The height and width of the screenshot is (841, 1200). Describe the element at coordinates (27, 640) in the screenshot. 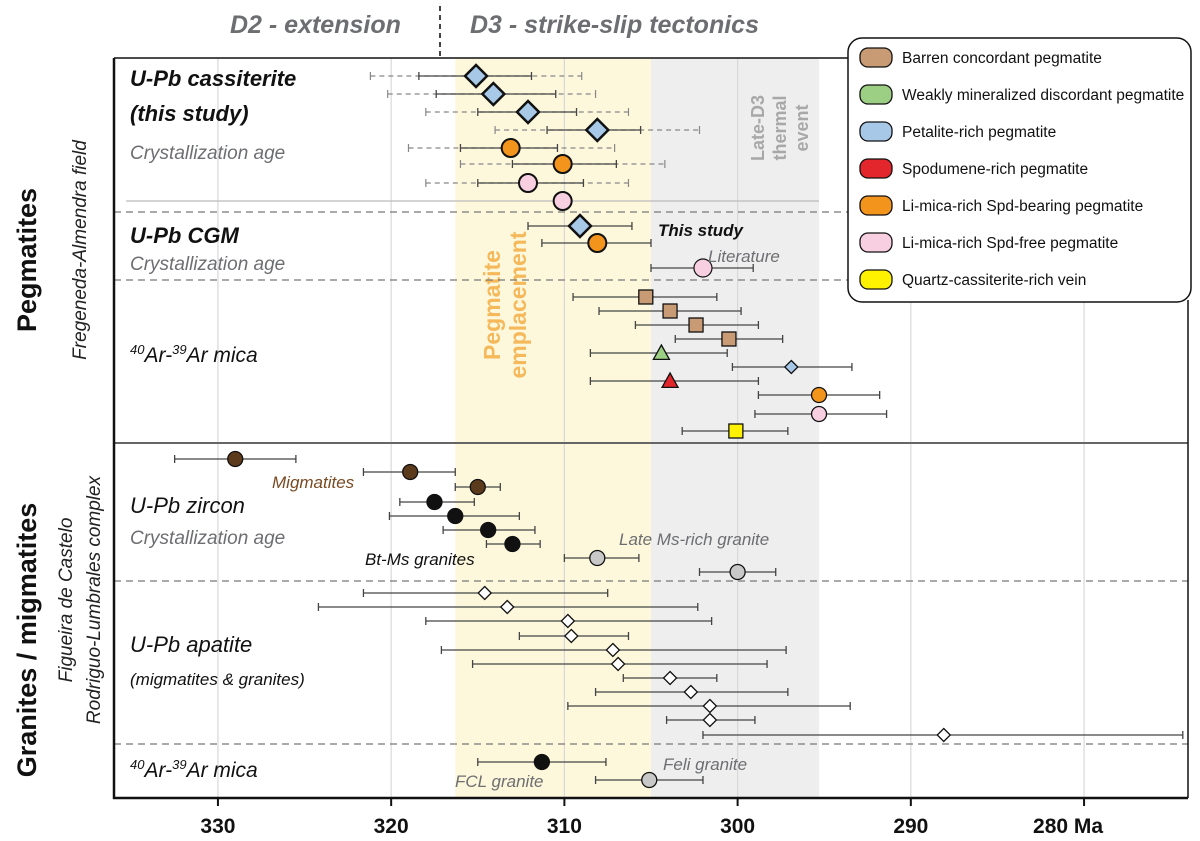

I see `group-title-granites: Granites / migmatites` at that location.